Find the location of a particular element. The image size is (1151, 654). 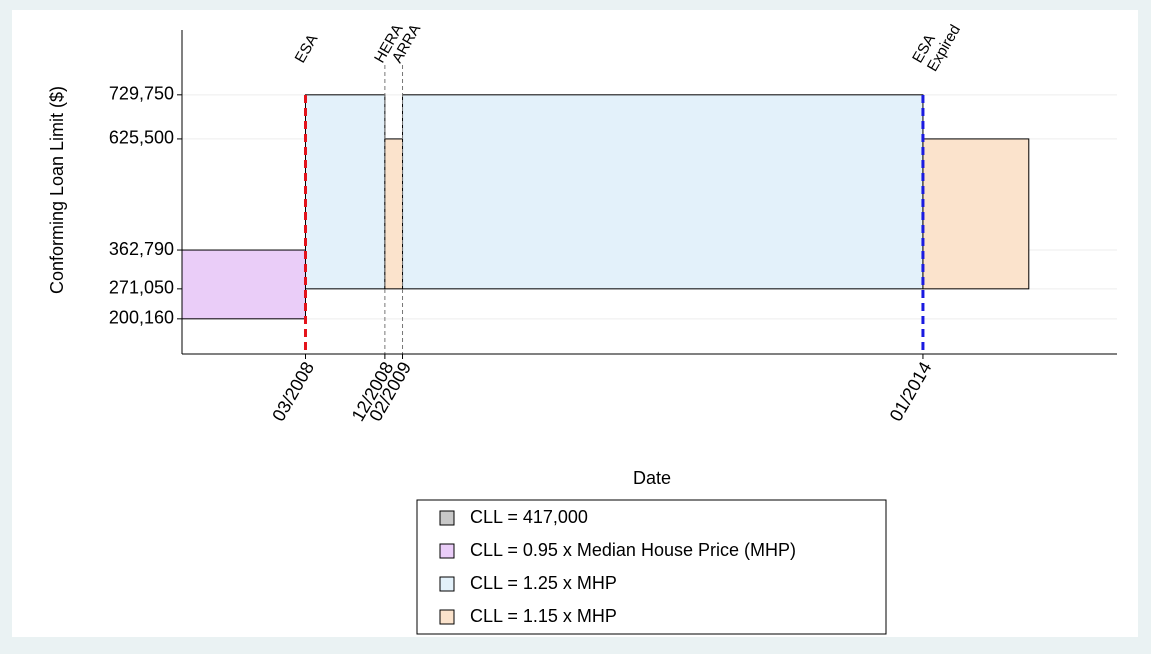

y-tick-label: 362,790 is located at coordinates (141, 249).